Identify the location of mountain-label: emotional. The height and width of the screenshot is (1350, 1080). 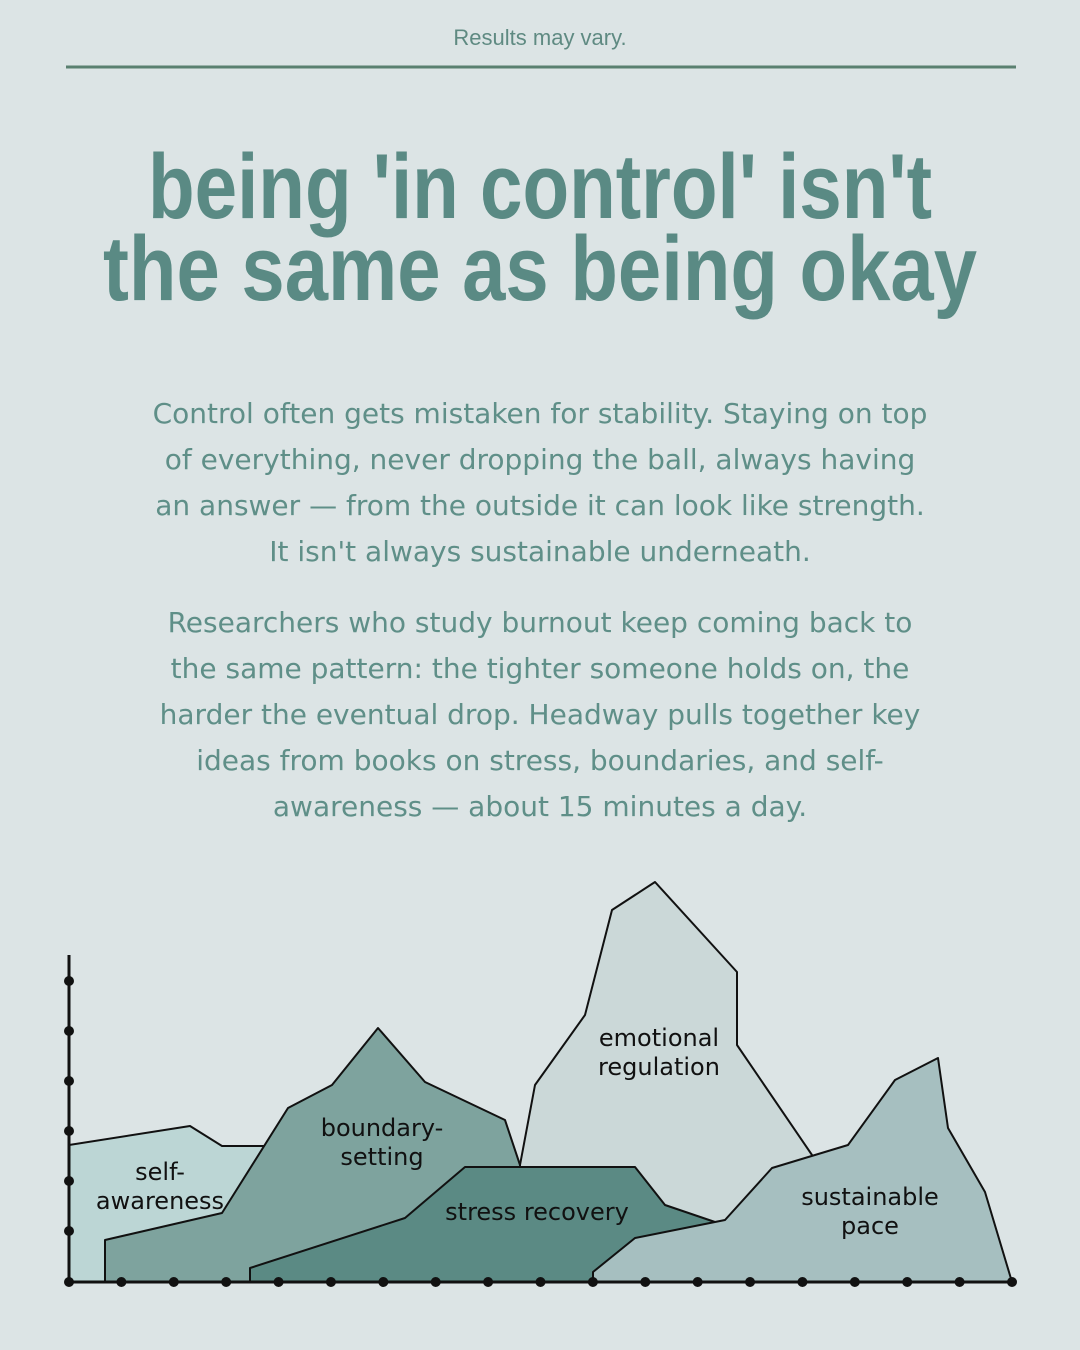
(659, 1038).